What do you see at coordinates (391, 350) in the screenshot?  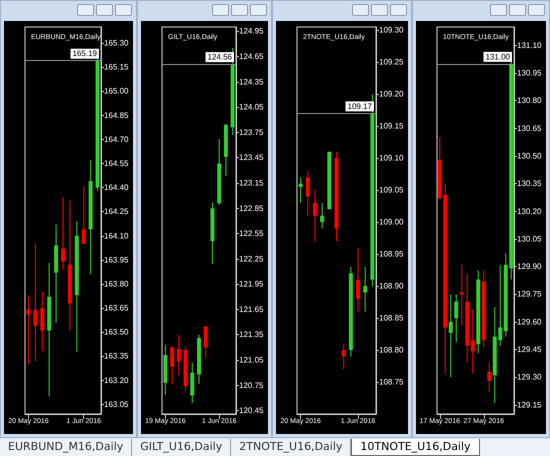 I see `y-tick-label: 108.80` at bounding box center [391, 350].